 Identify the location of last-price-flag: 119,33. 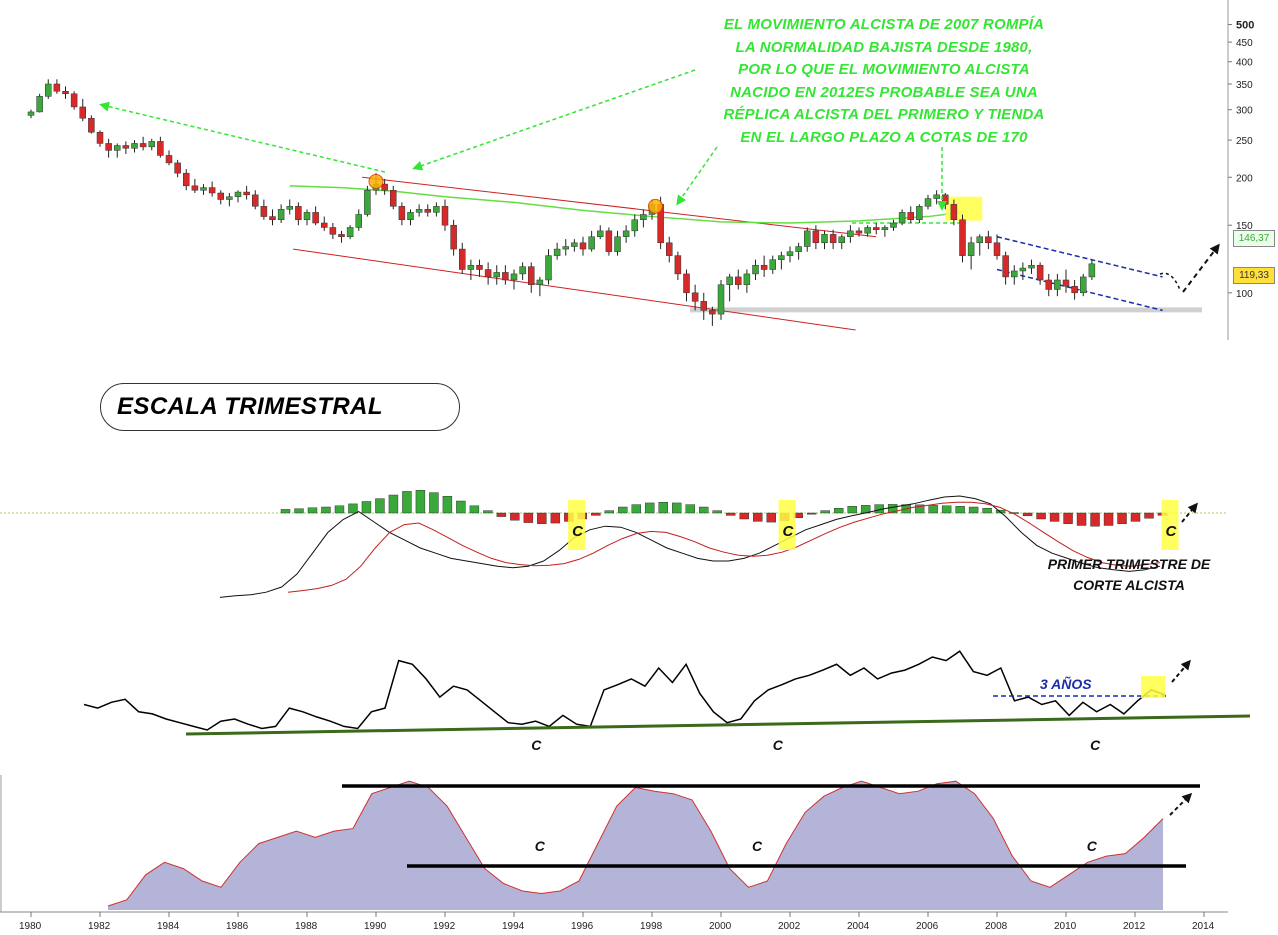
(1254, 275).